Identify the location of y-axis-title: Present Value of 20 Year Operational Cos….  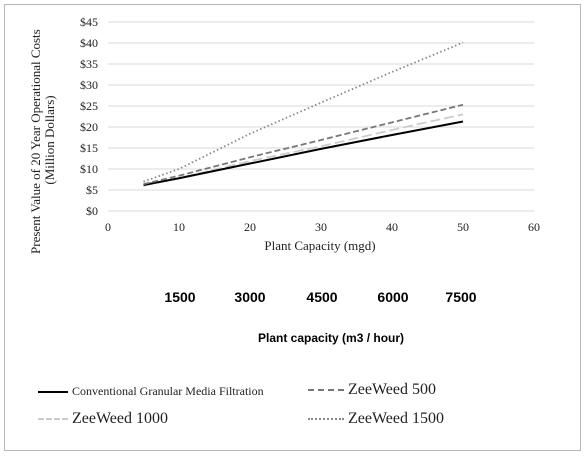
(42, 140).